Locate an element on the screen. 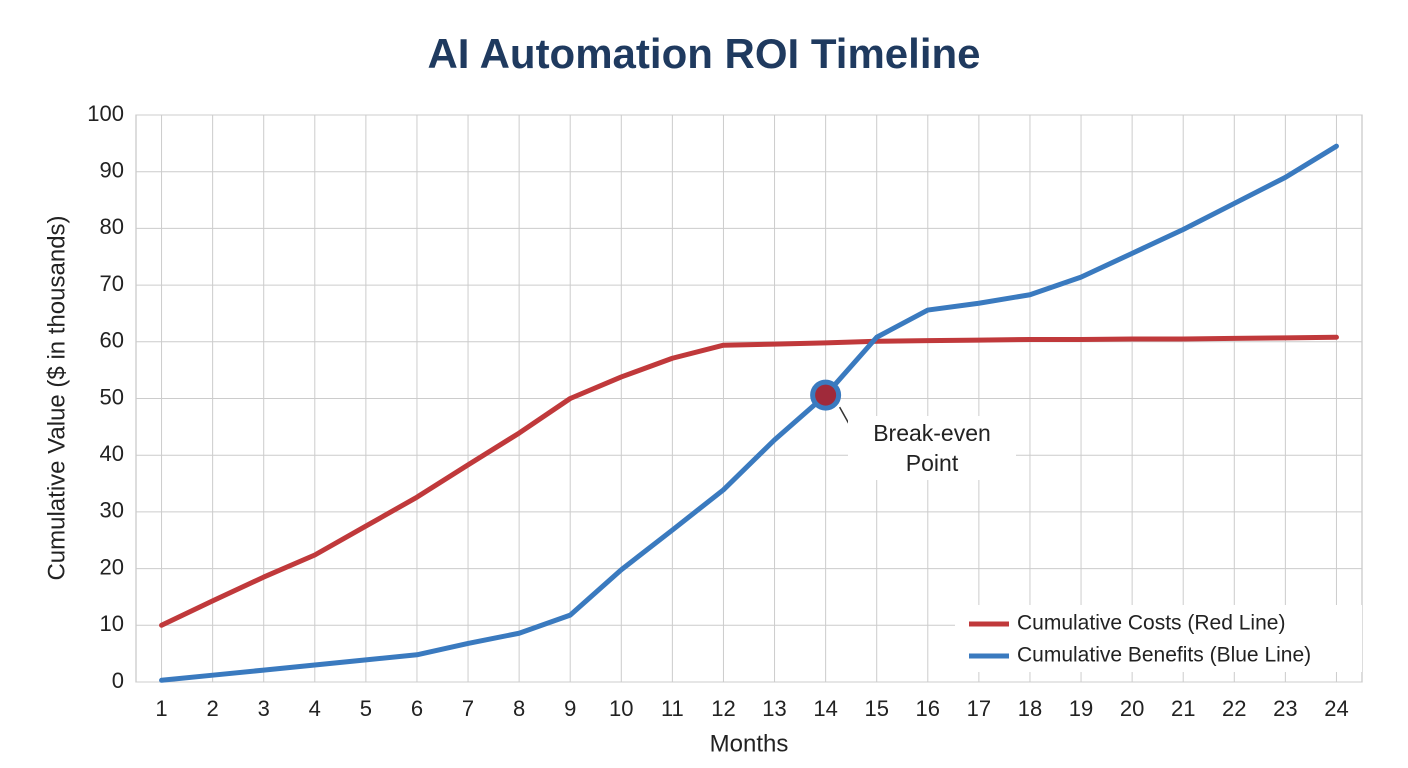 This screenshot has width=1408, height=768. x-tick-label: 21 is located at coordinates (1183, 708).